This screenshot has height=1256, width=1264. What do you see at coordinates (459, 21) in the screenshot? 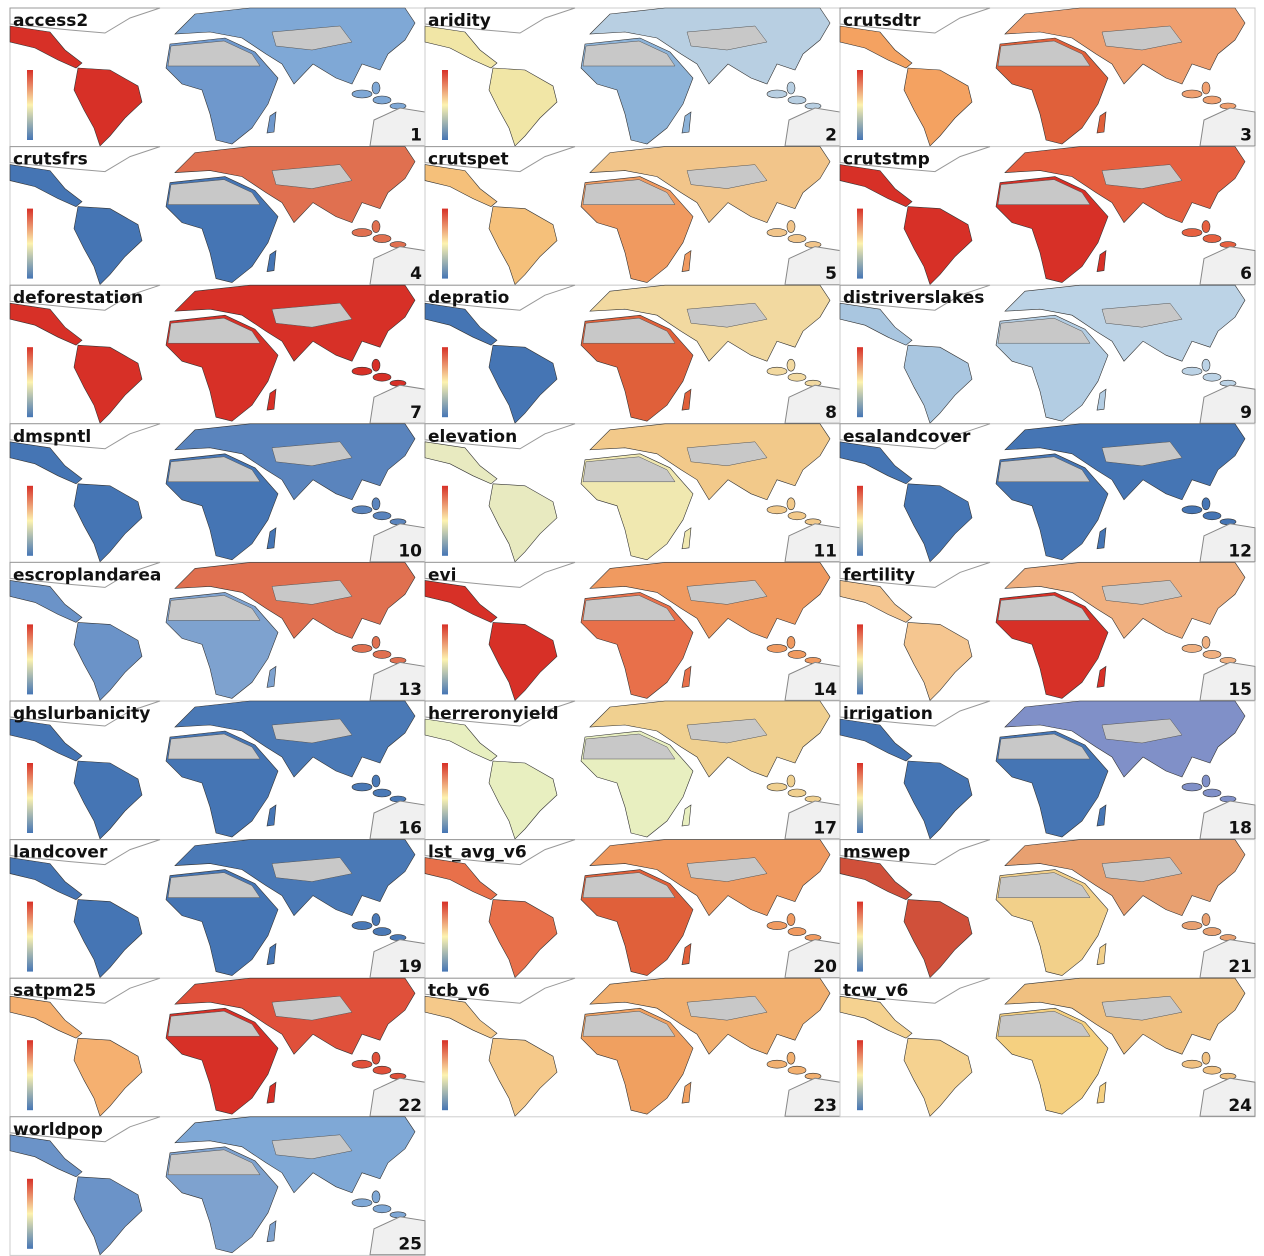
I see `panel-title: aridity` at bounding box center [459, 21].